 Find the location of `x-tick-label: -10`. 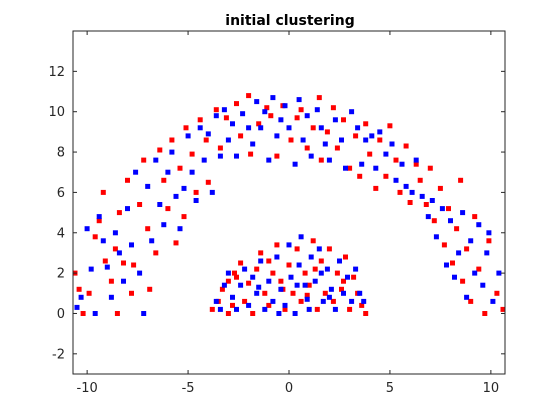

x-tick-label: -10 is located at coordinates (87, 388).